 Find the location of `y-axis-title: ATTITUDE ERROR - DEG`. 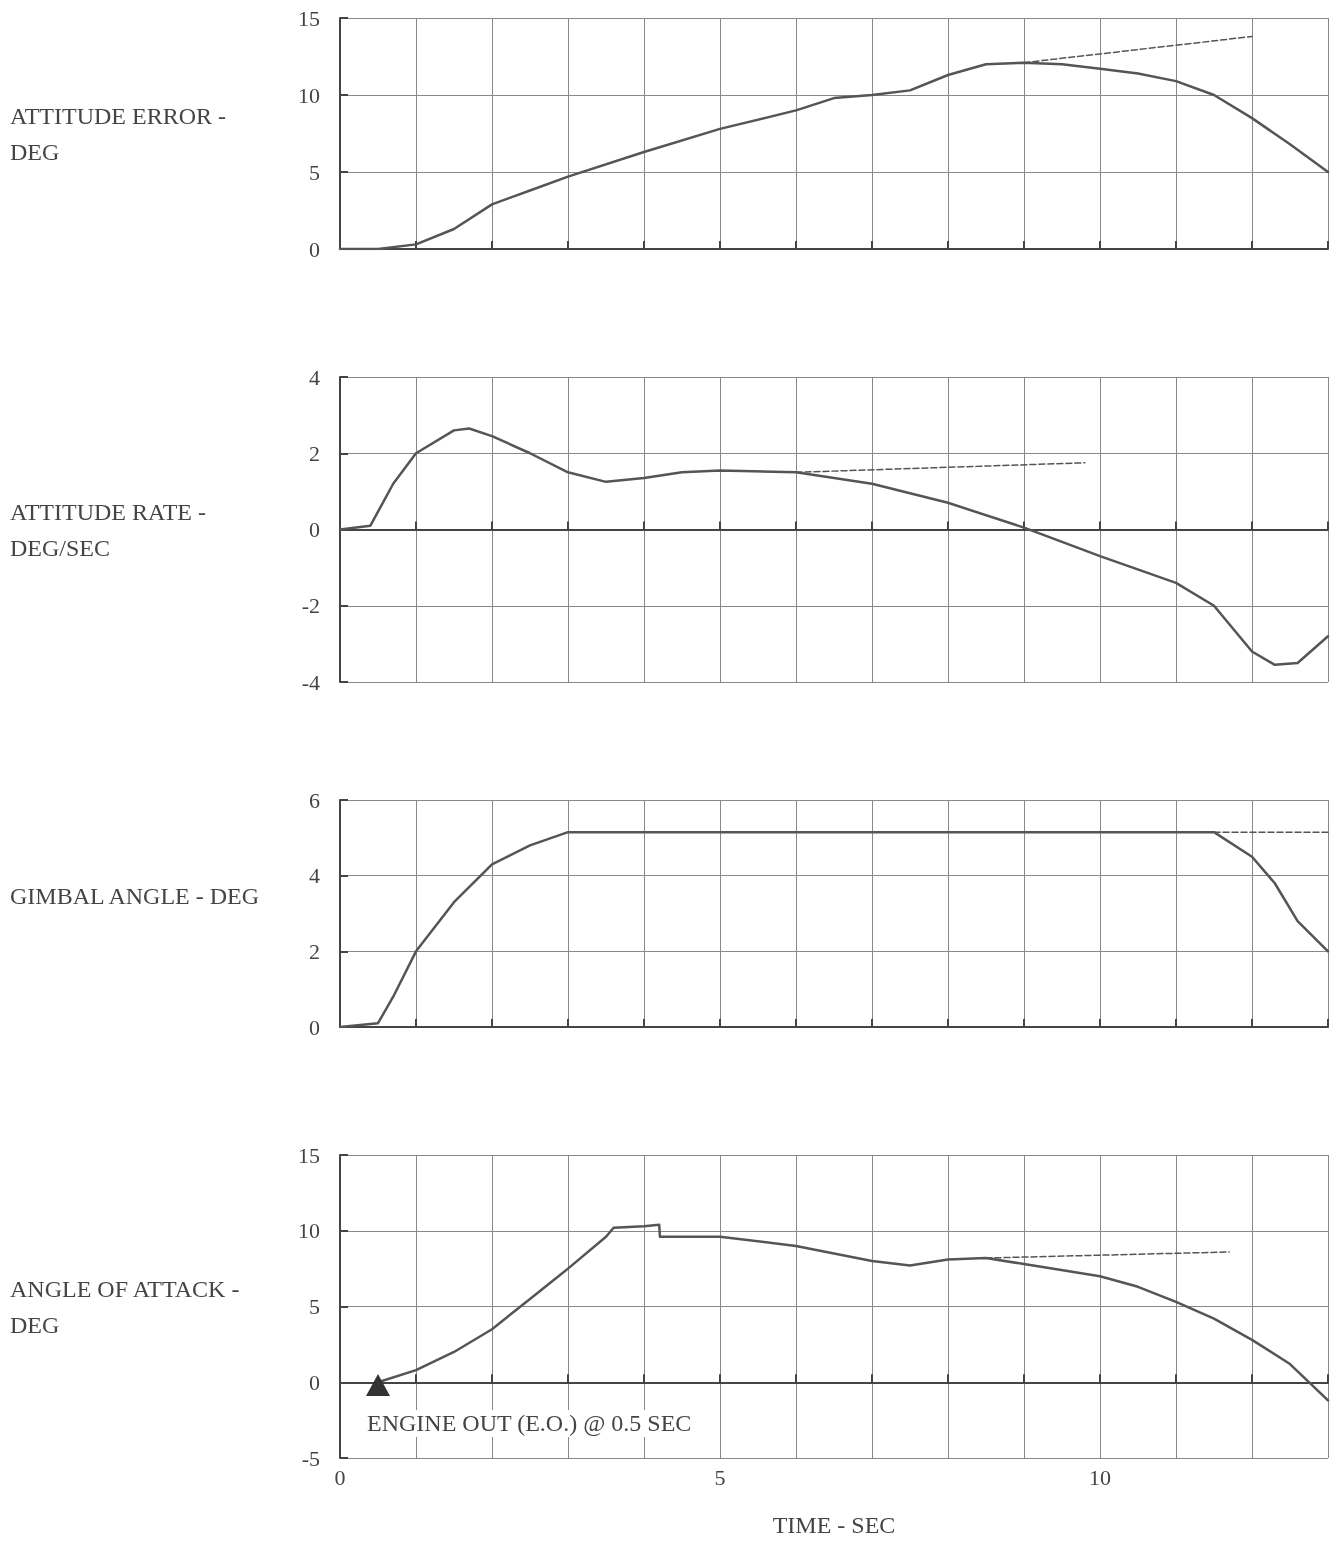

y-axis-title: ATTITUDE ERROR - DEG is located at coordinates (118, 134).